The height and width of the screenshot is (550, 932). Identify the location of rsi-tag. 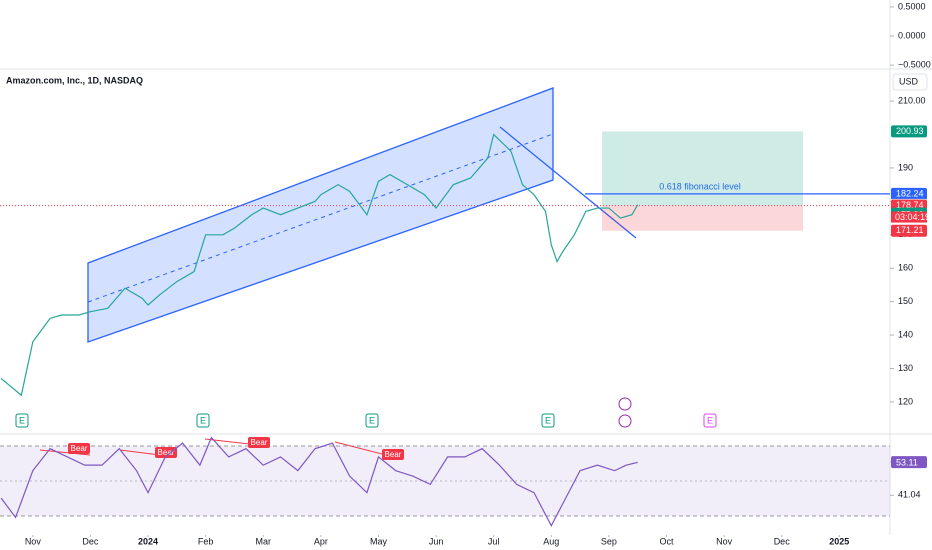
(909, 462).